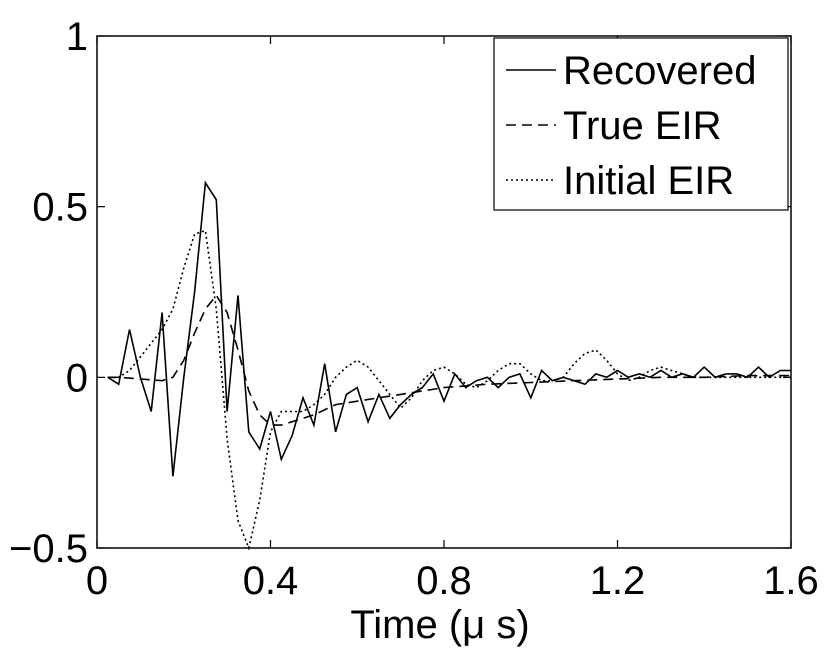  What do you see at coordinates (439, 625) in the screenshot?
I see `x-axis-label: Time (μ s)` at bounding box center [439, 625].